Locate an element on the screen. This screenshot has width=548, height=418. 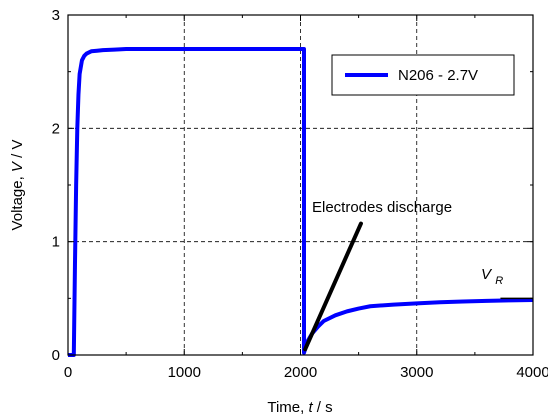
x-axis-label-prefix: Time, is located at coordinates (287, 407).